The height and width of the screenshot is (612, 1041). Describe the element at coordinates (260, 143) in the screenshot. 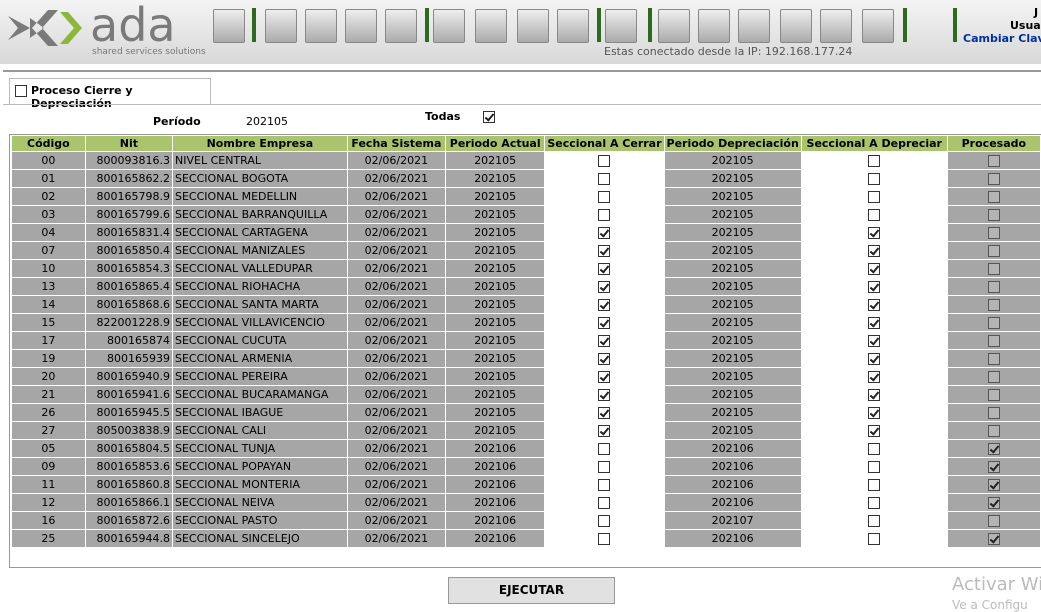

I see `column-header: Nombre Empresa` at that location.